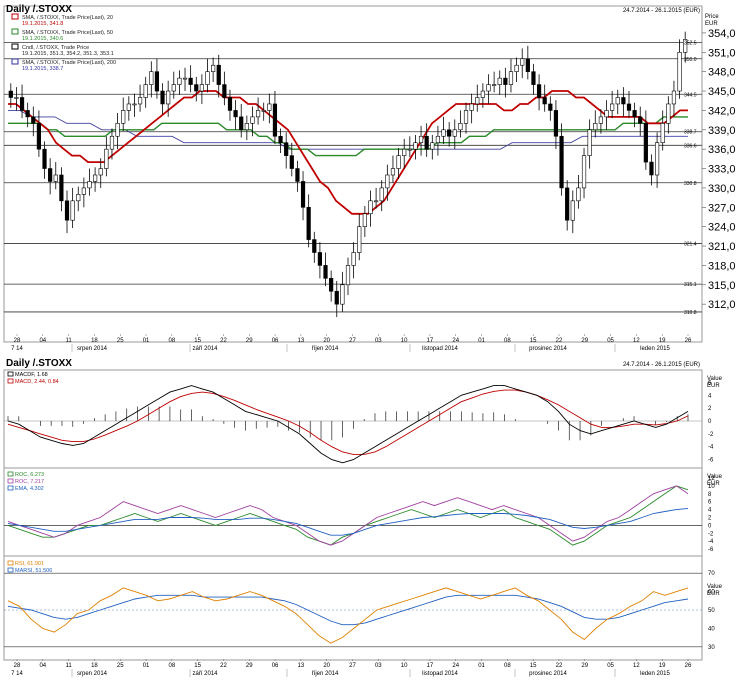 This screenshot has width=740, height=683. What do you see at coordinates (711, 611) in the screenshot?
I see `rsi-y-tick-label: 50` at bounding box center [711, 611].